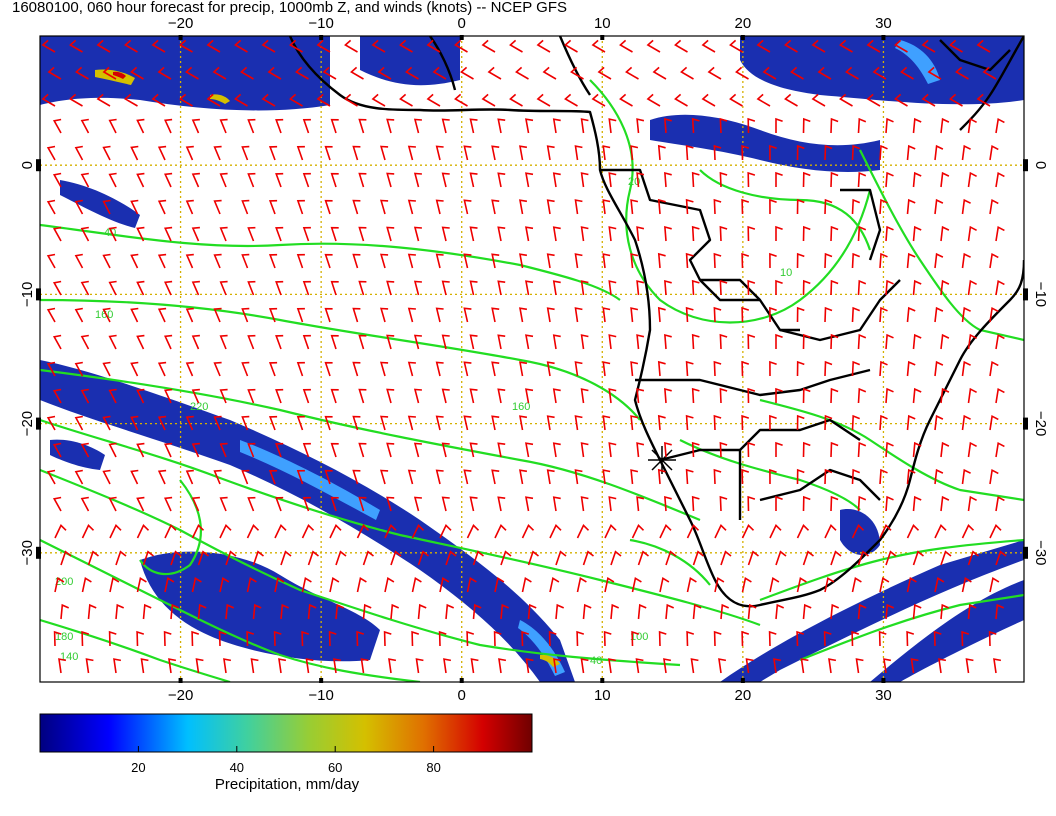 This screenshot has height=816, width=1056. Describe the element at coordinates (286, 760) in the screenshot. I see `colorbar-ticks: 20 40 60 80` at that location.